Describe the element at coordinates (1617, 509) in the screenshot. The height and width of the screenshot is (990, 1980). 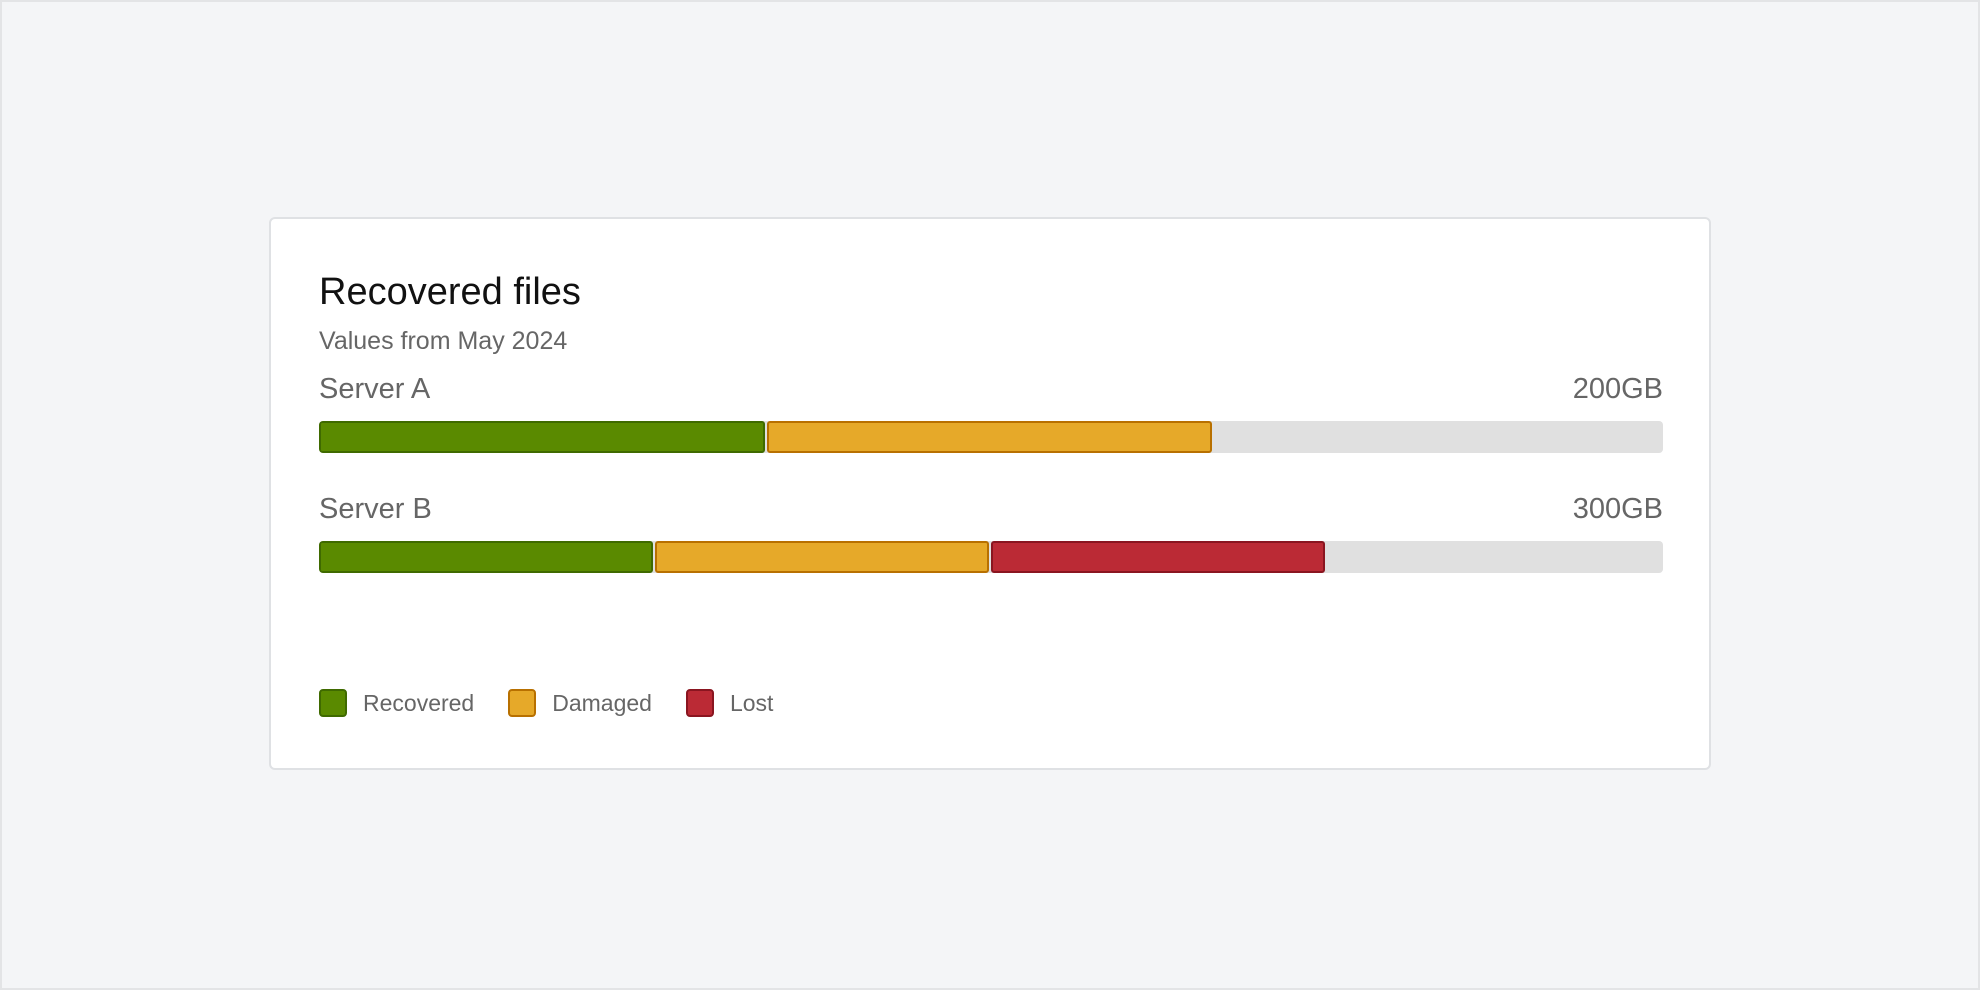
I see `row-total: 300GB` at that location.